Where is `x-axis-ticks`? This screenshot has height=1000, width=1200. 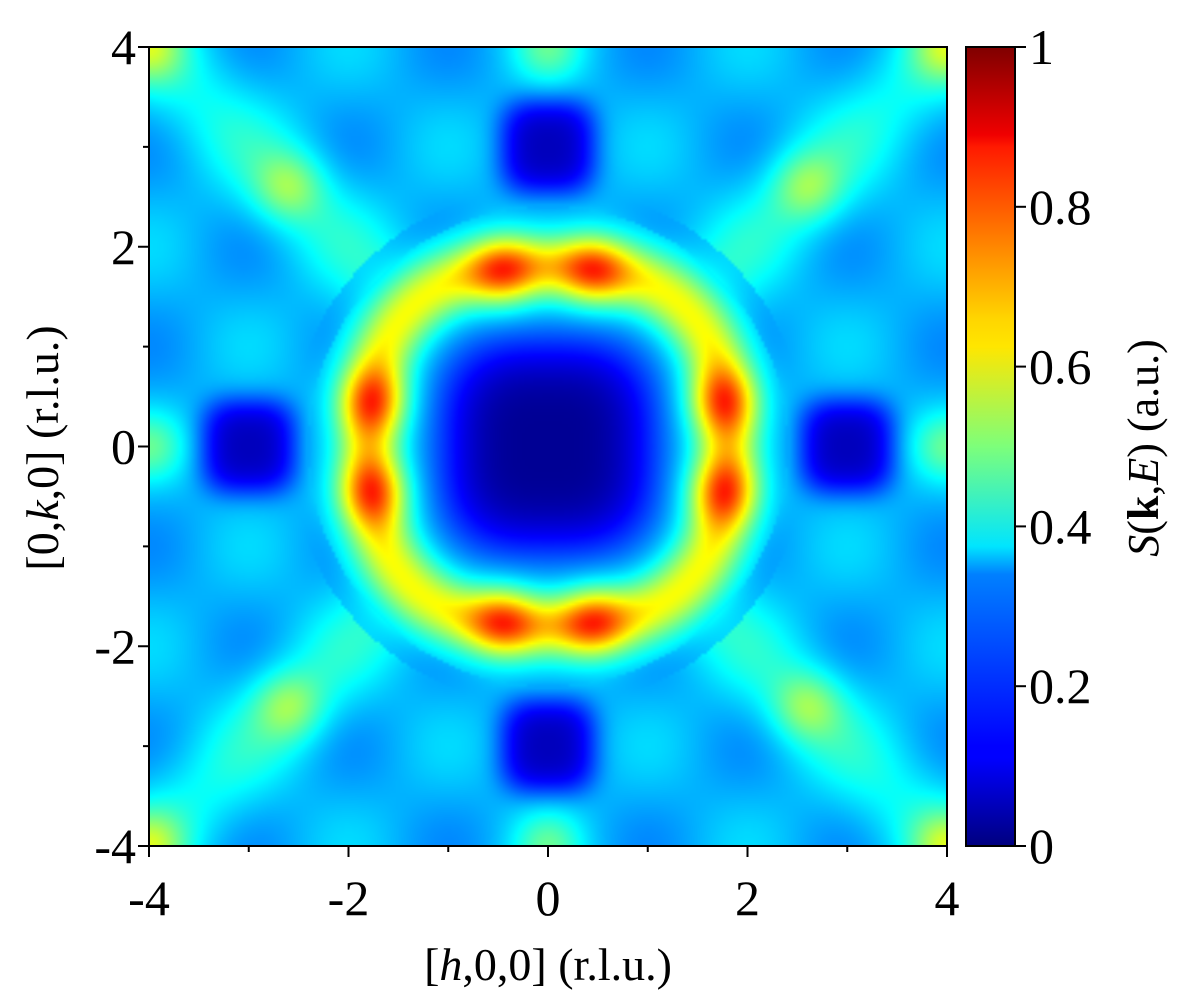 x-axis-ticks is located at coordinates (548, 851).